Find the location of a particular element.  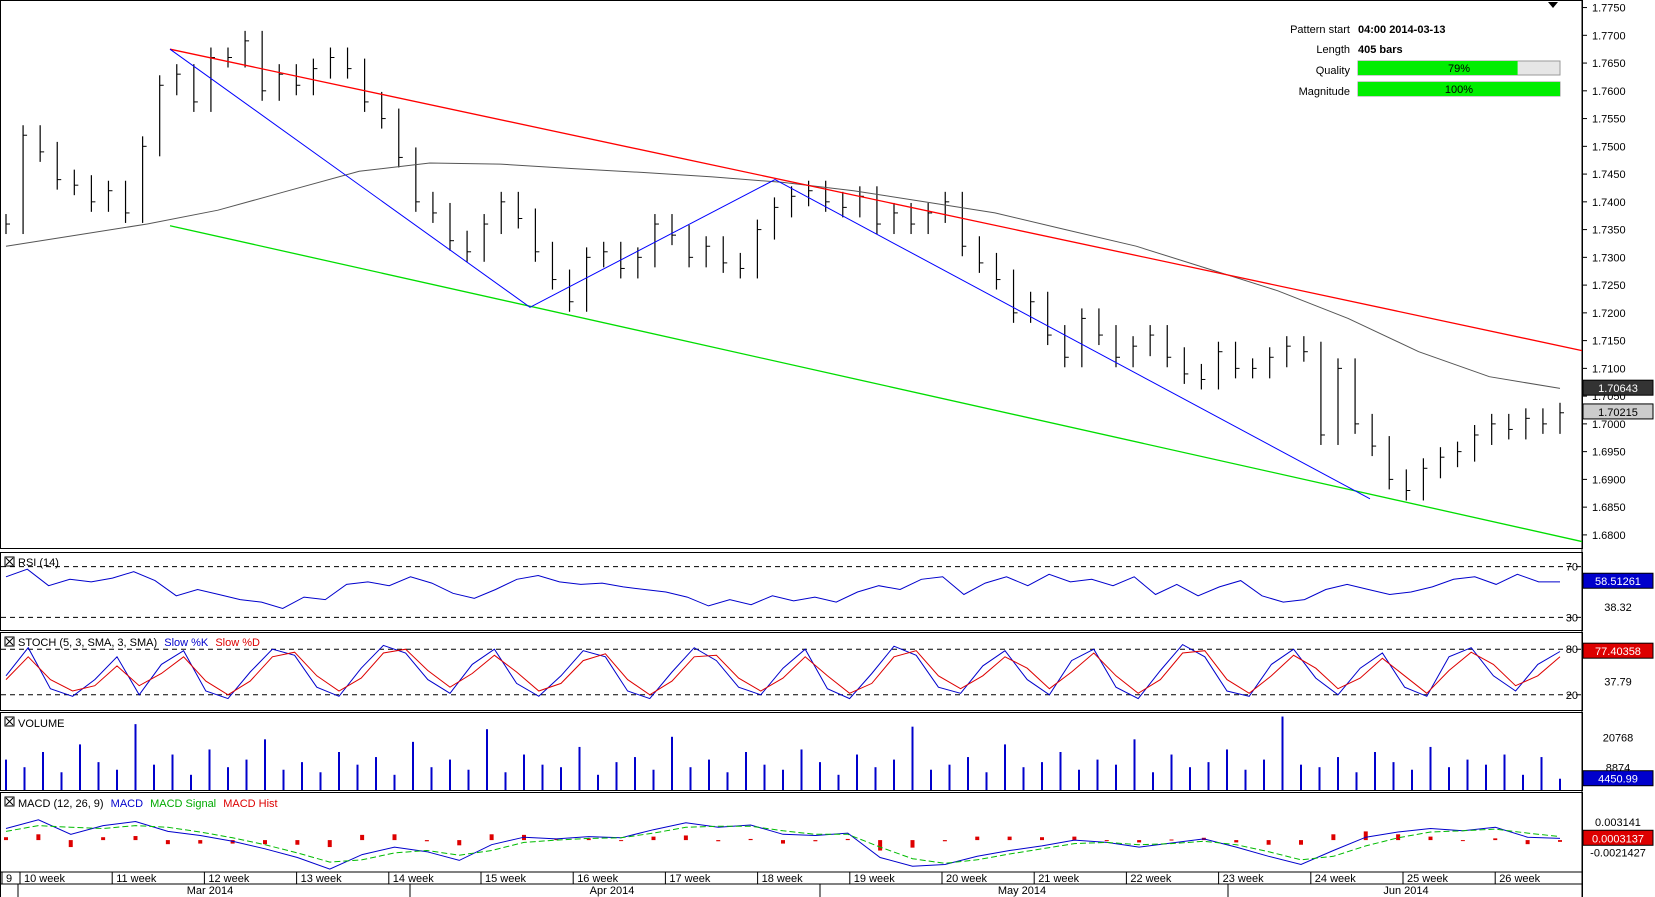

week-label-16: 25 week is located at coordinates (1427, 879).